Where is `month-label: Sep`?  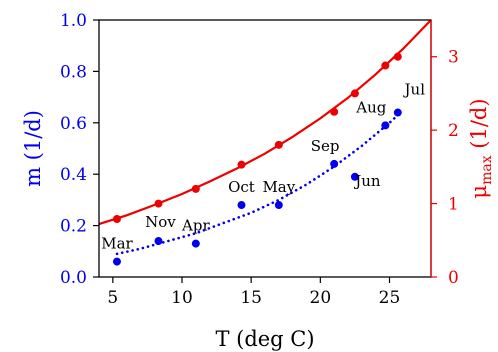 month-label: Sep is located at coordinates (325, 146).